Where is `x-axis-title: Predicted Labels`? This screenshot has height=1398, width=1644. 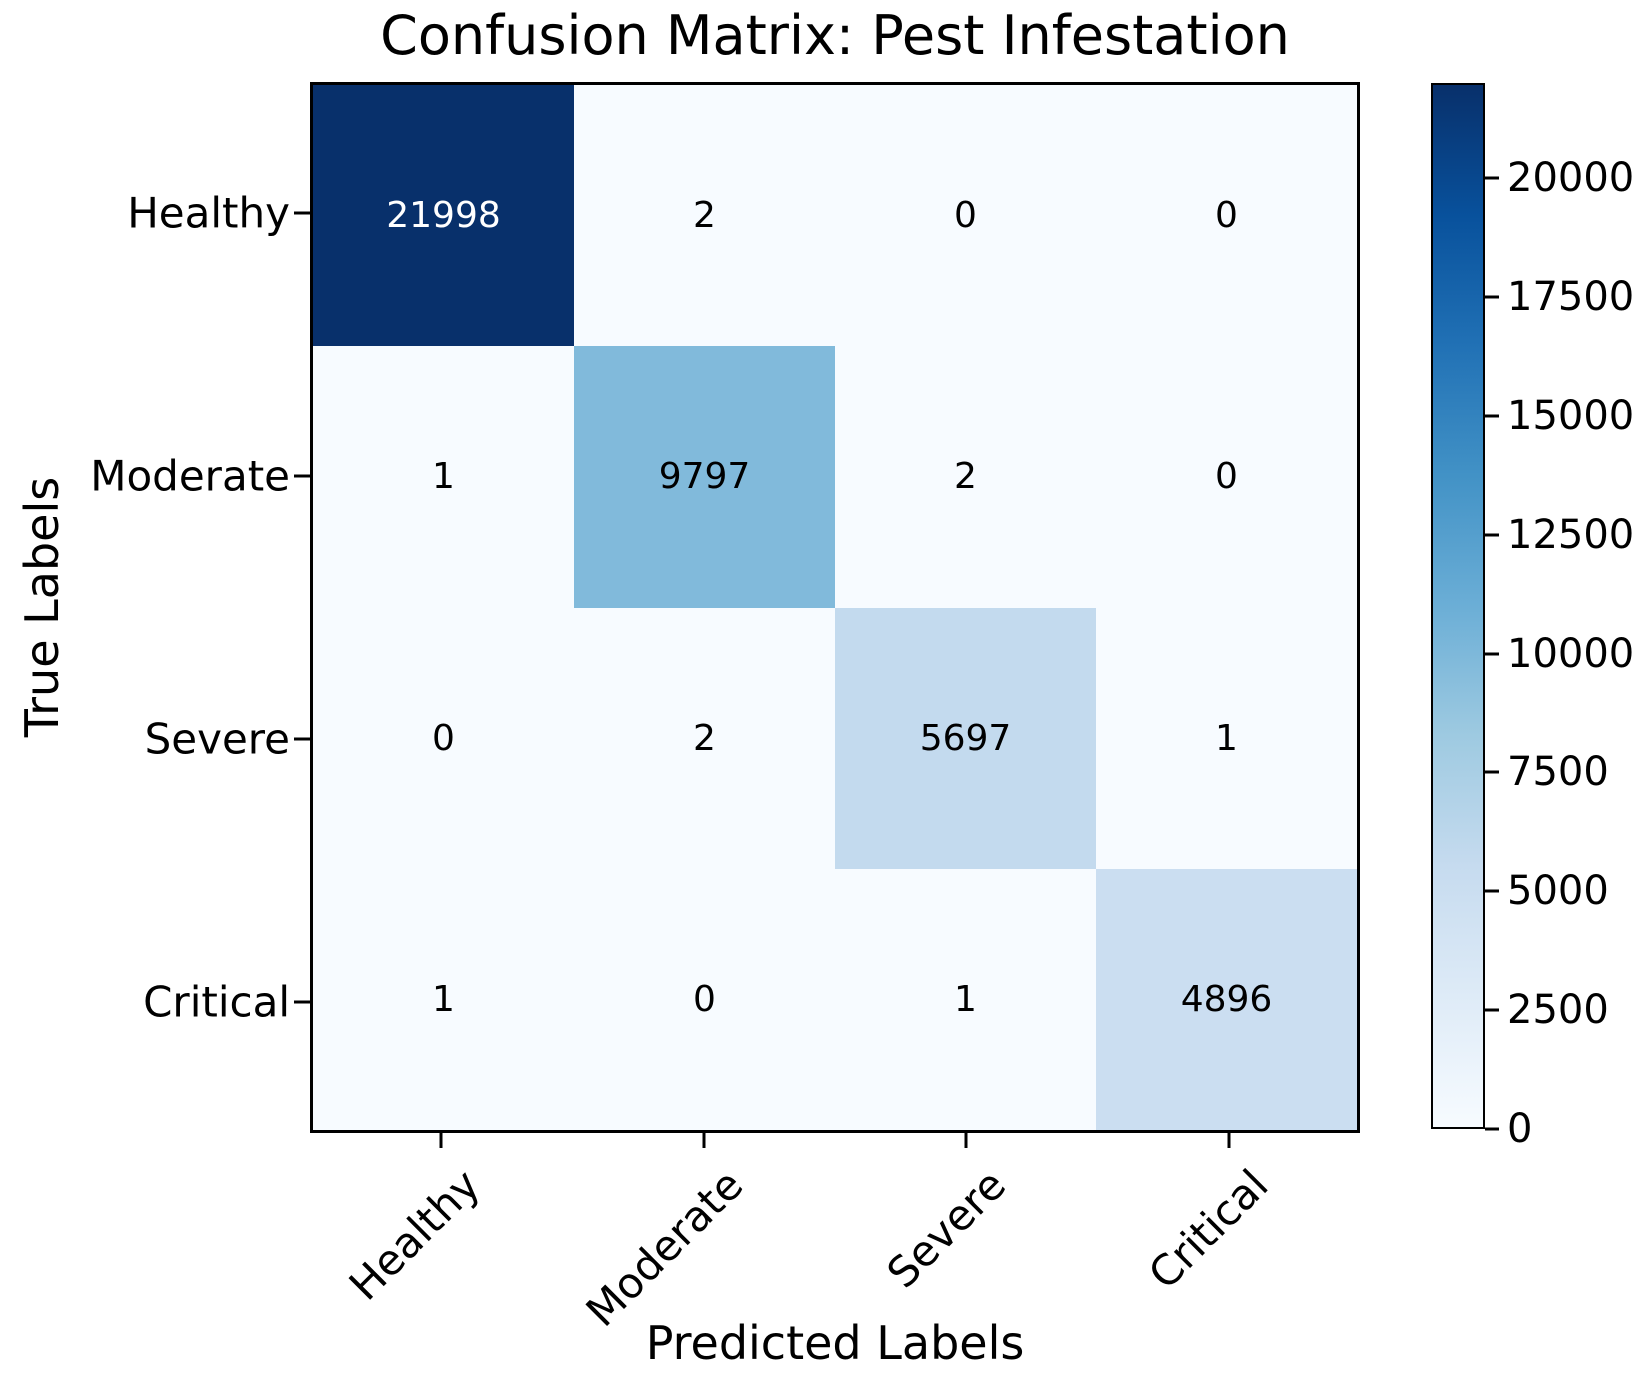
x-axis-title: Predicted Labels is located at coordinates (835, 1343).